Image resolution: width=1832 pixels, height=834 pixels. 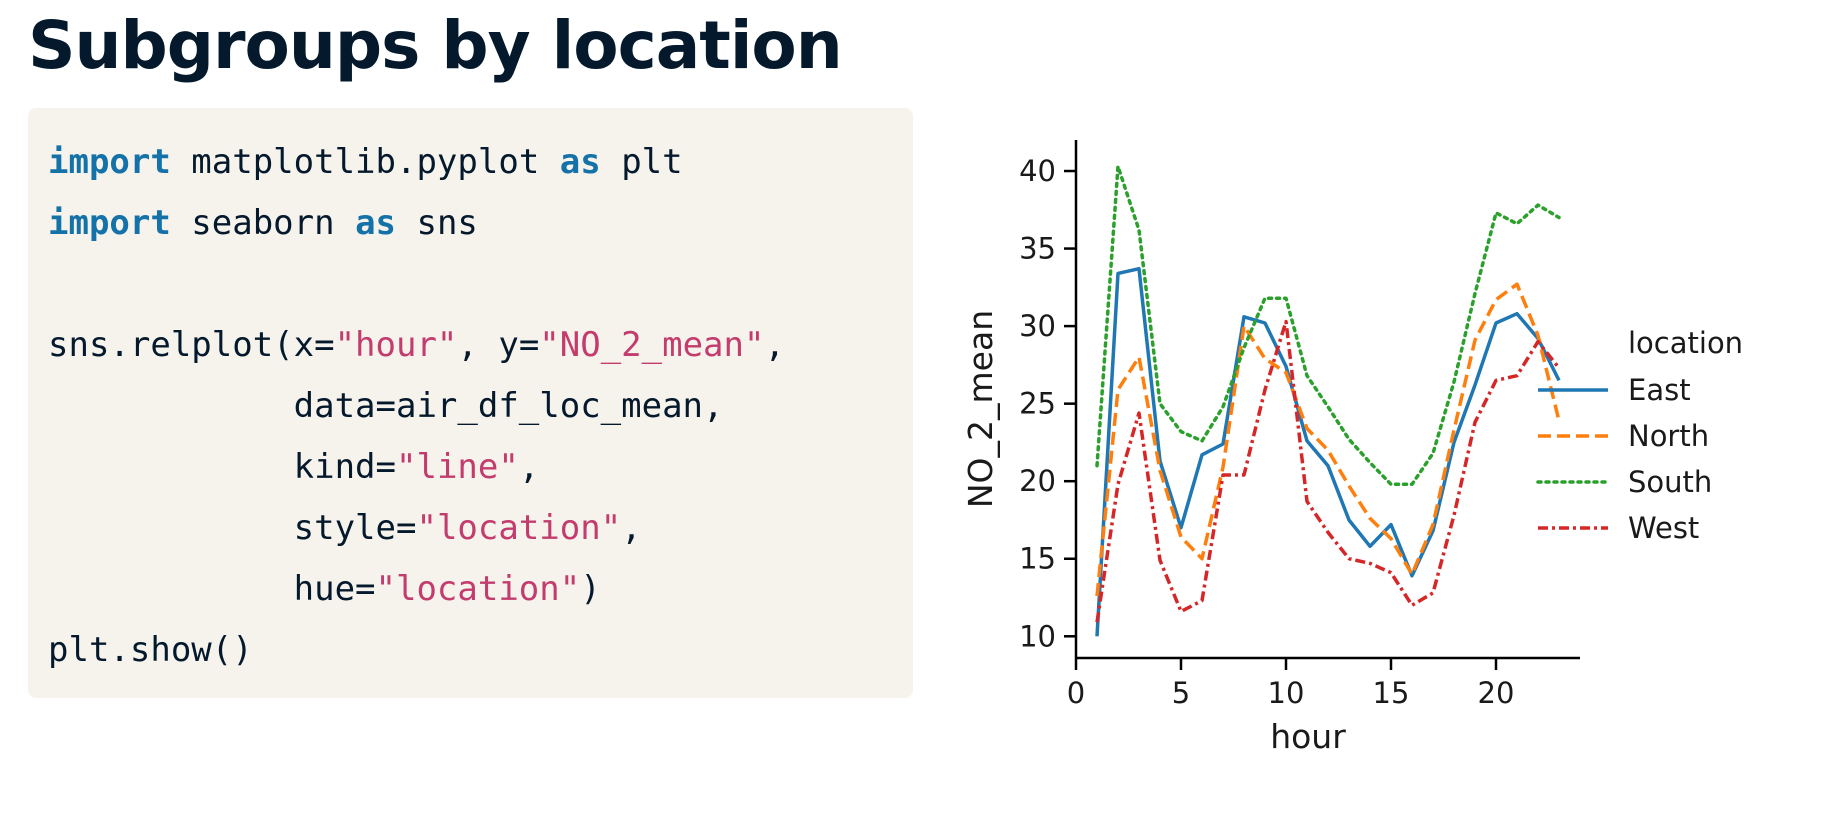 What do you see at coordinates (480, 650) in the screenshot?
I see `code-line: plt.show()` at bounding box center [480, 650].